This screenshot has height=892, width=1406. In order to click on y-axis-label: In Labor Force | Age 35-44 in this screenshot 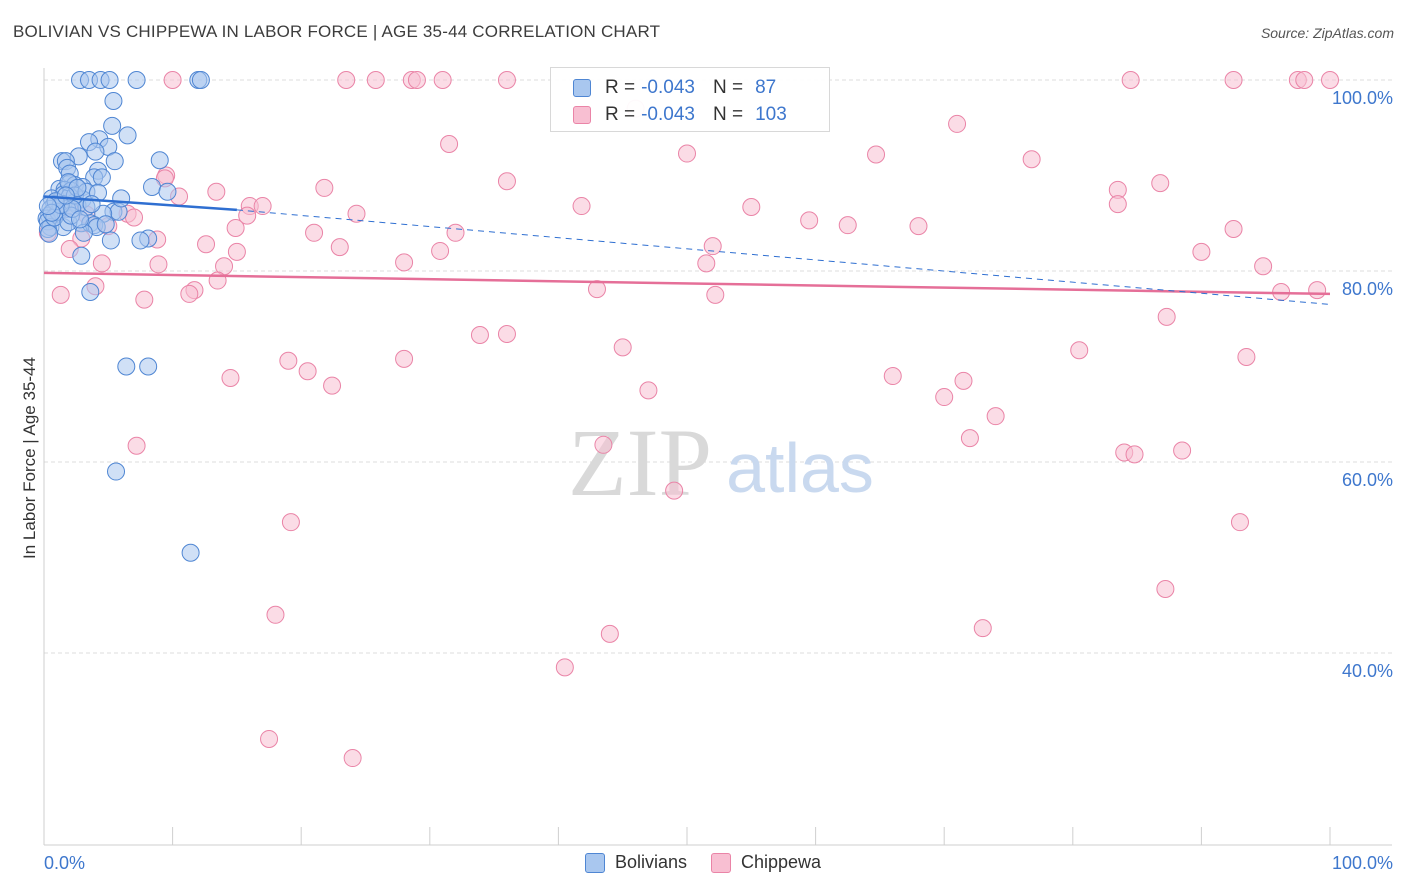, I will do `click(29, 458)`.